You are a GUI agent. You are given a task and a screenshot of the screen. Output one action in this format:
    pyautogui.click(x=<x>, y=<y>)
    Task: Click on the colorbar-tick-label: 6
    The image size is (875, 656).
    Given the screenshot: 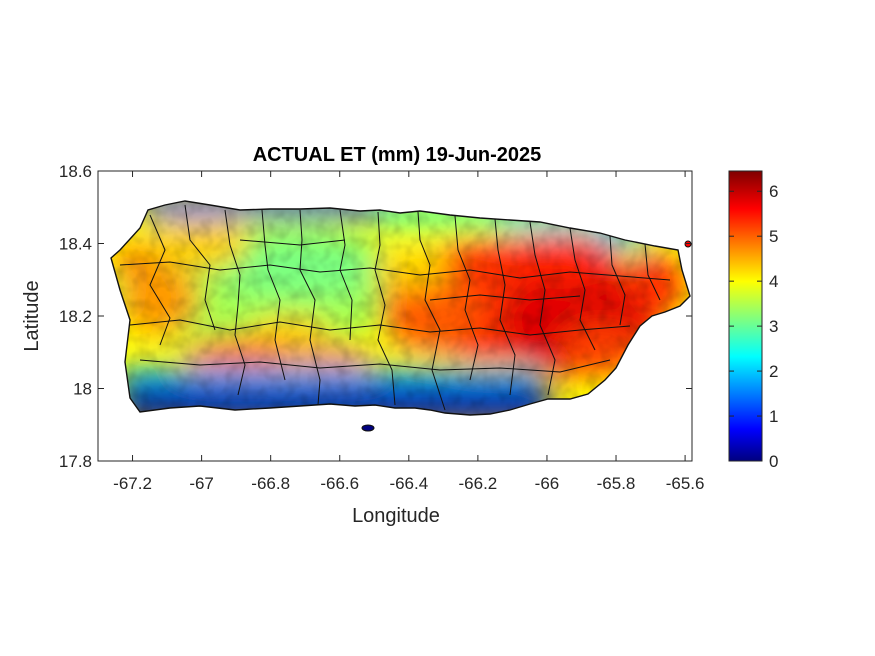 What is the action you would take?
    pyautogui.click(x=773, y=191)
    